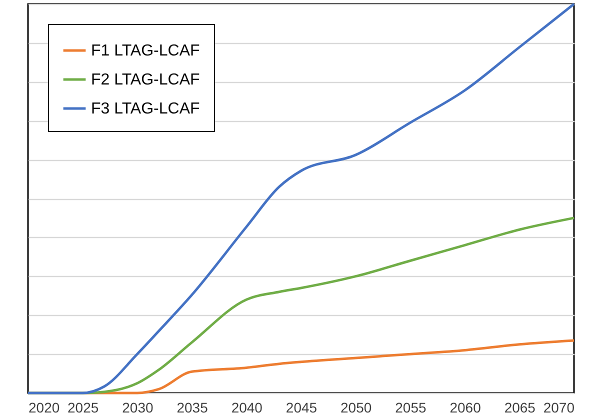 The height and width of the screenshot is (419, 593). What do you see at coordinates (138, 408) in the screenshot?
I see `x-tick-label: 2030` at bounding box center [138, 408].